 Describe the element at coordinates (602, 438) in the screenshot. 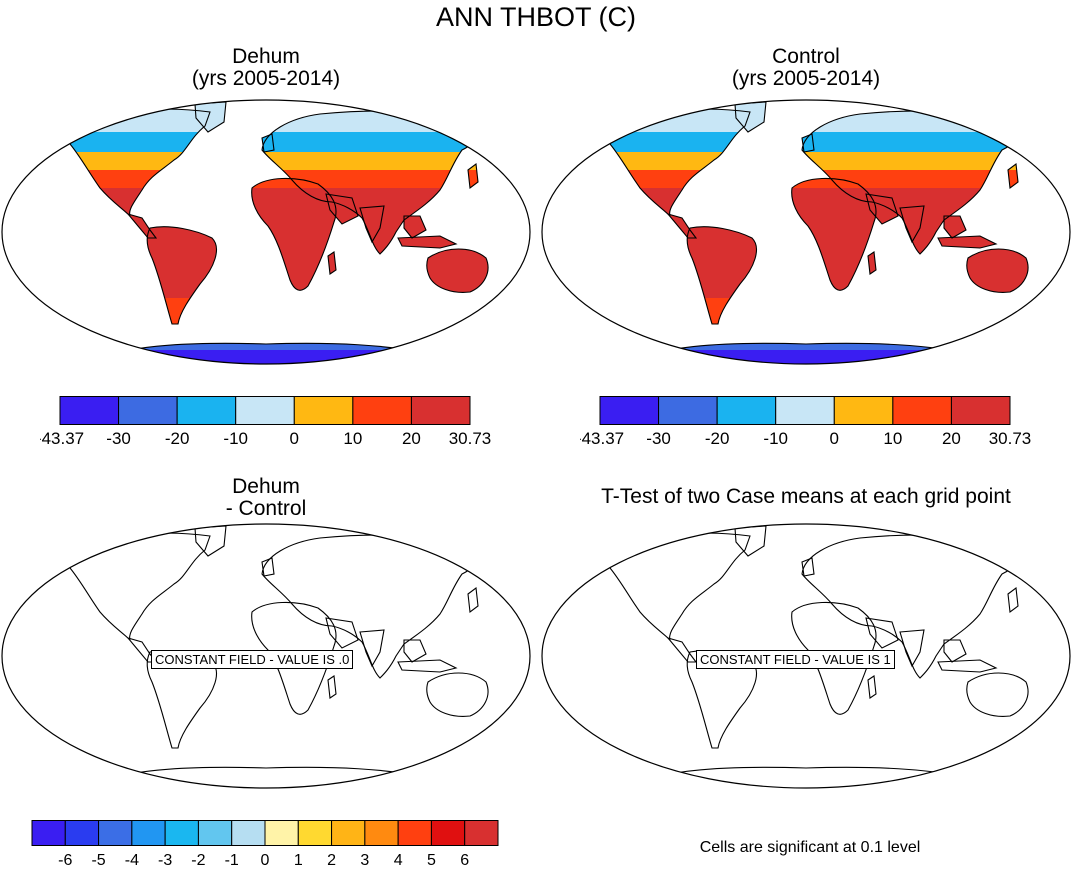

I see `colorbar-control-label-0: -43.37` at that location.